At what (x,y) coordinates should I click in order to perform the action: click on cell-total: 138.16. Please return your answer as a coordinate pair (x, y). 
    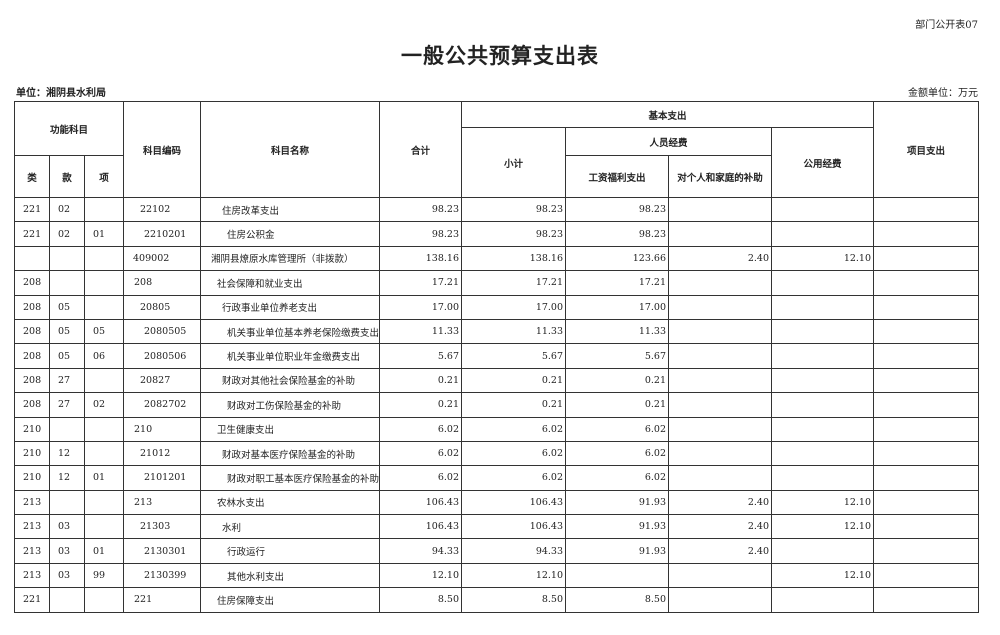
    Looking at the image, I should click on (421, 258).